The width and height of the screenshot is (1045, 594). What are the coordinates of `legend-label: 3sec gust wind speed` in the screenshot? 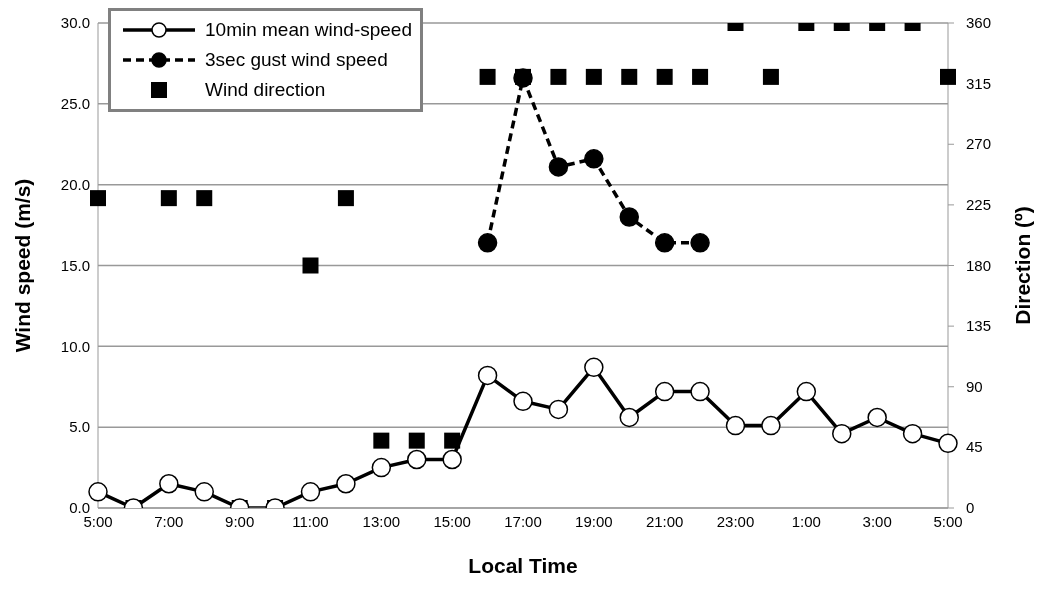 It's located at (296, 60).